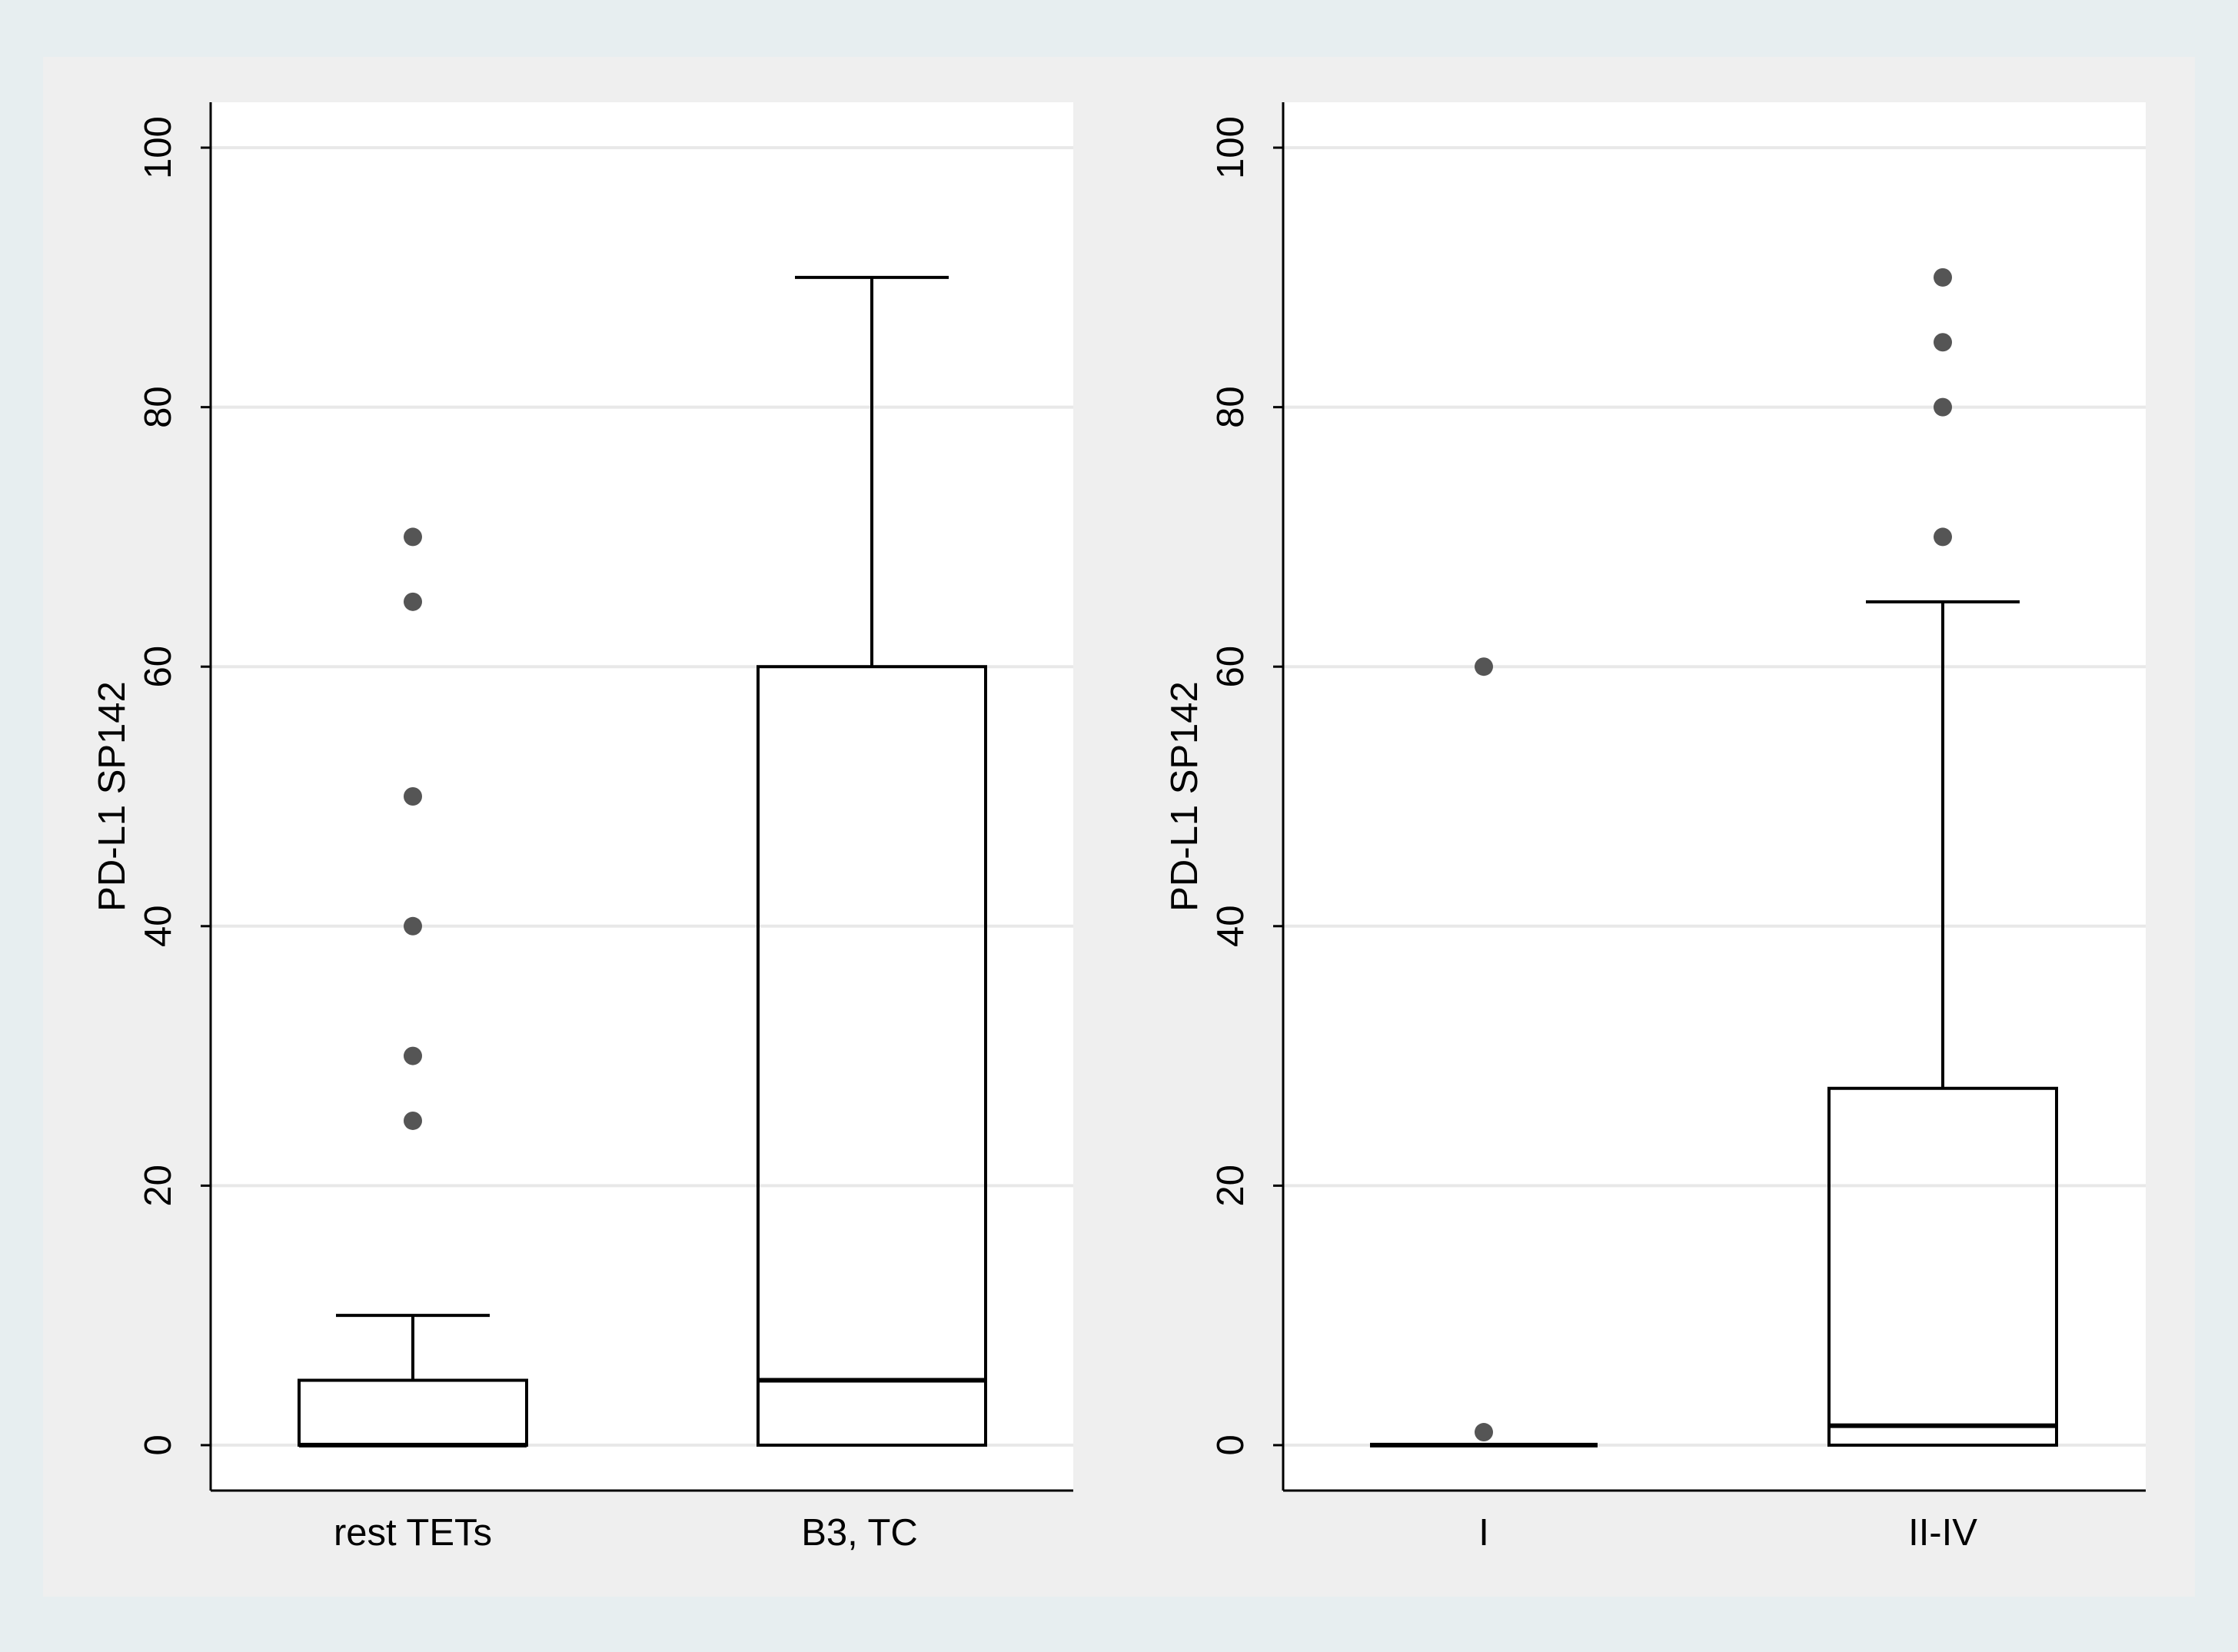 The image size is (2238, 1652). Describe the element at coordinates (158, 407) in the screenshot. I see `y-tick-label-left-80: 80` at that location.